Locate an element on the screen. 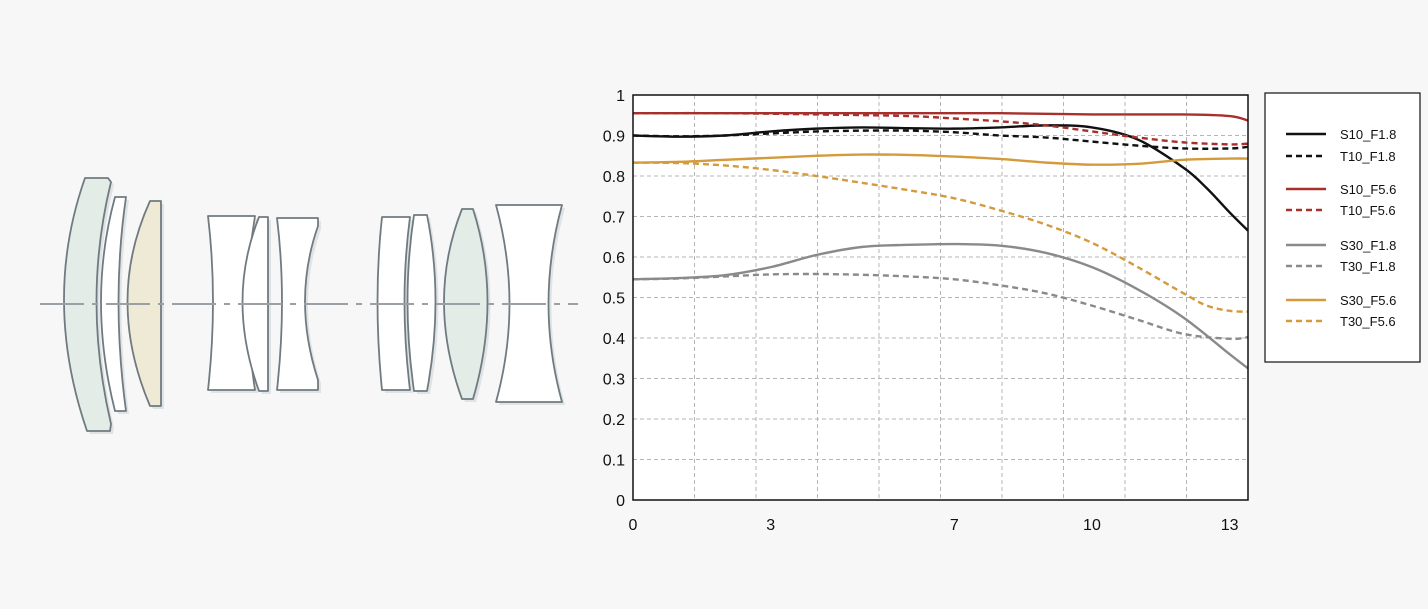 The width and height of the screenshot is (1428, 609). legend-label: S30_F5.6 is located at coordinates (1368, 300).